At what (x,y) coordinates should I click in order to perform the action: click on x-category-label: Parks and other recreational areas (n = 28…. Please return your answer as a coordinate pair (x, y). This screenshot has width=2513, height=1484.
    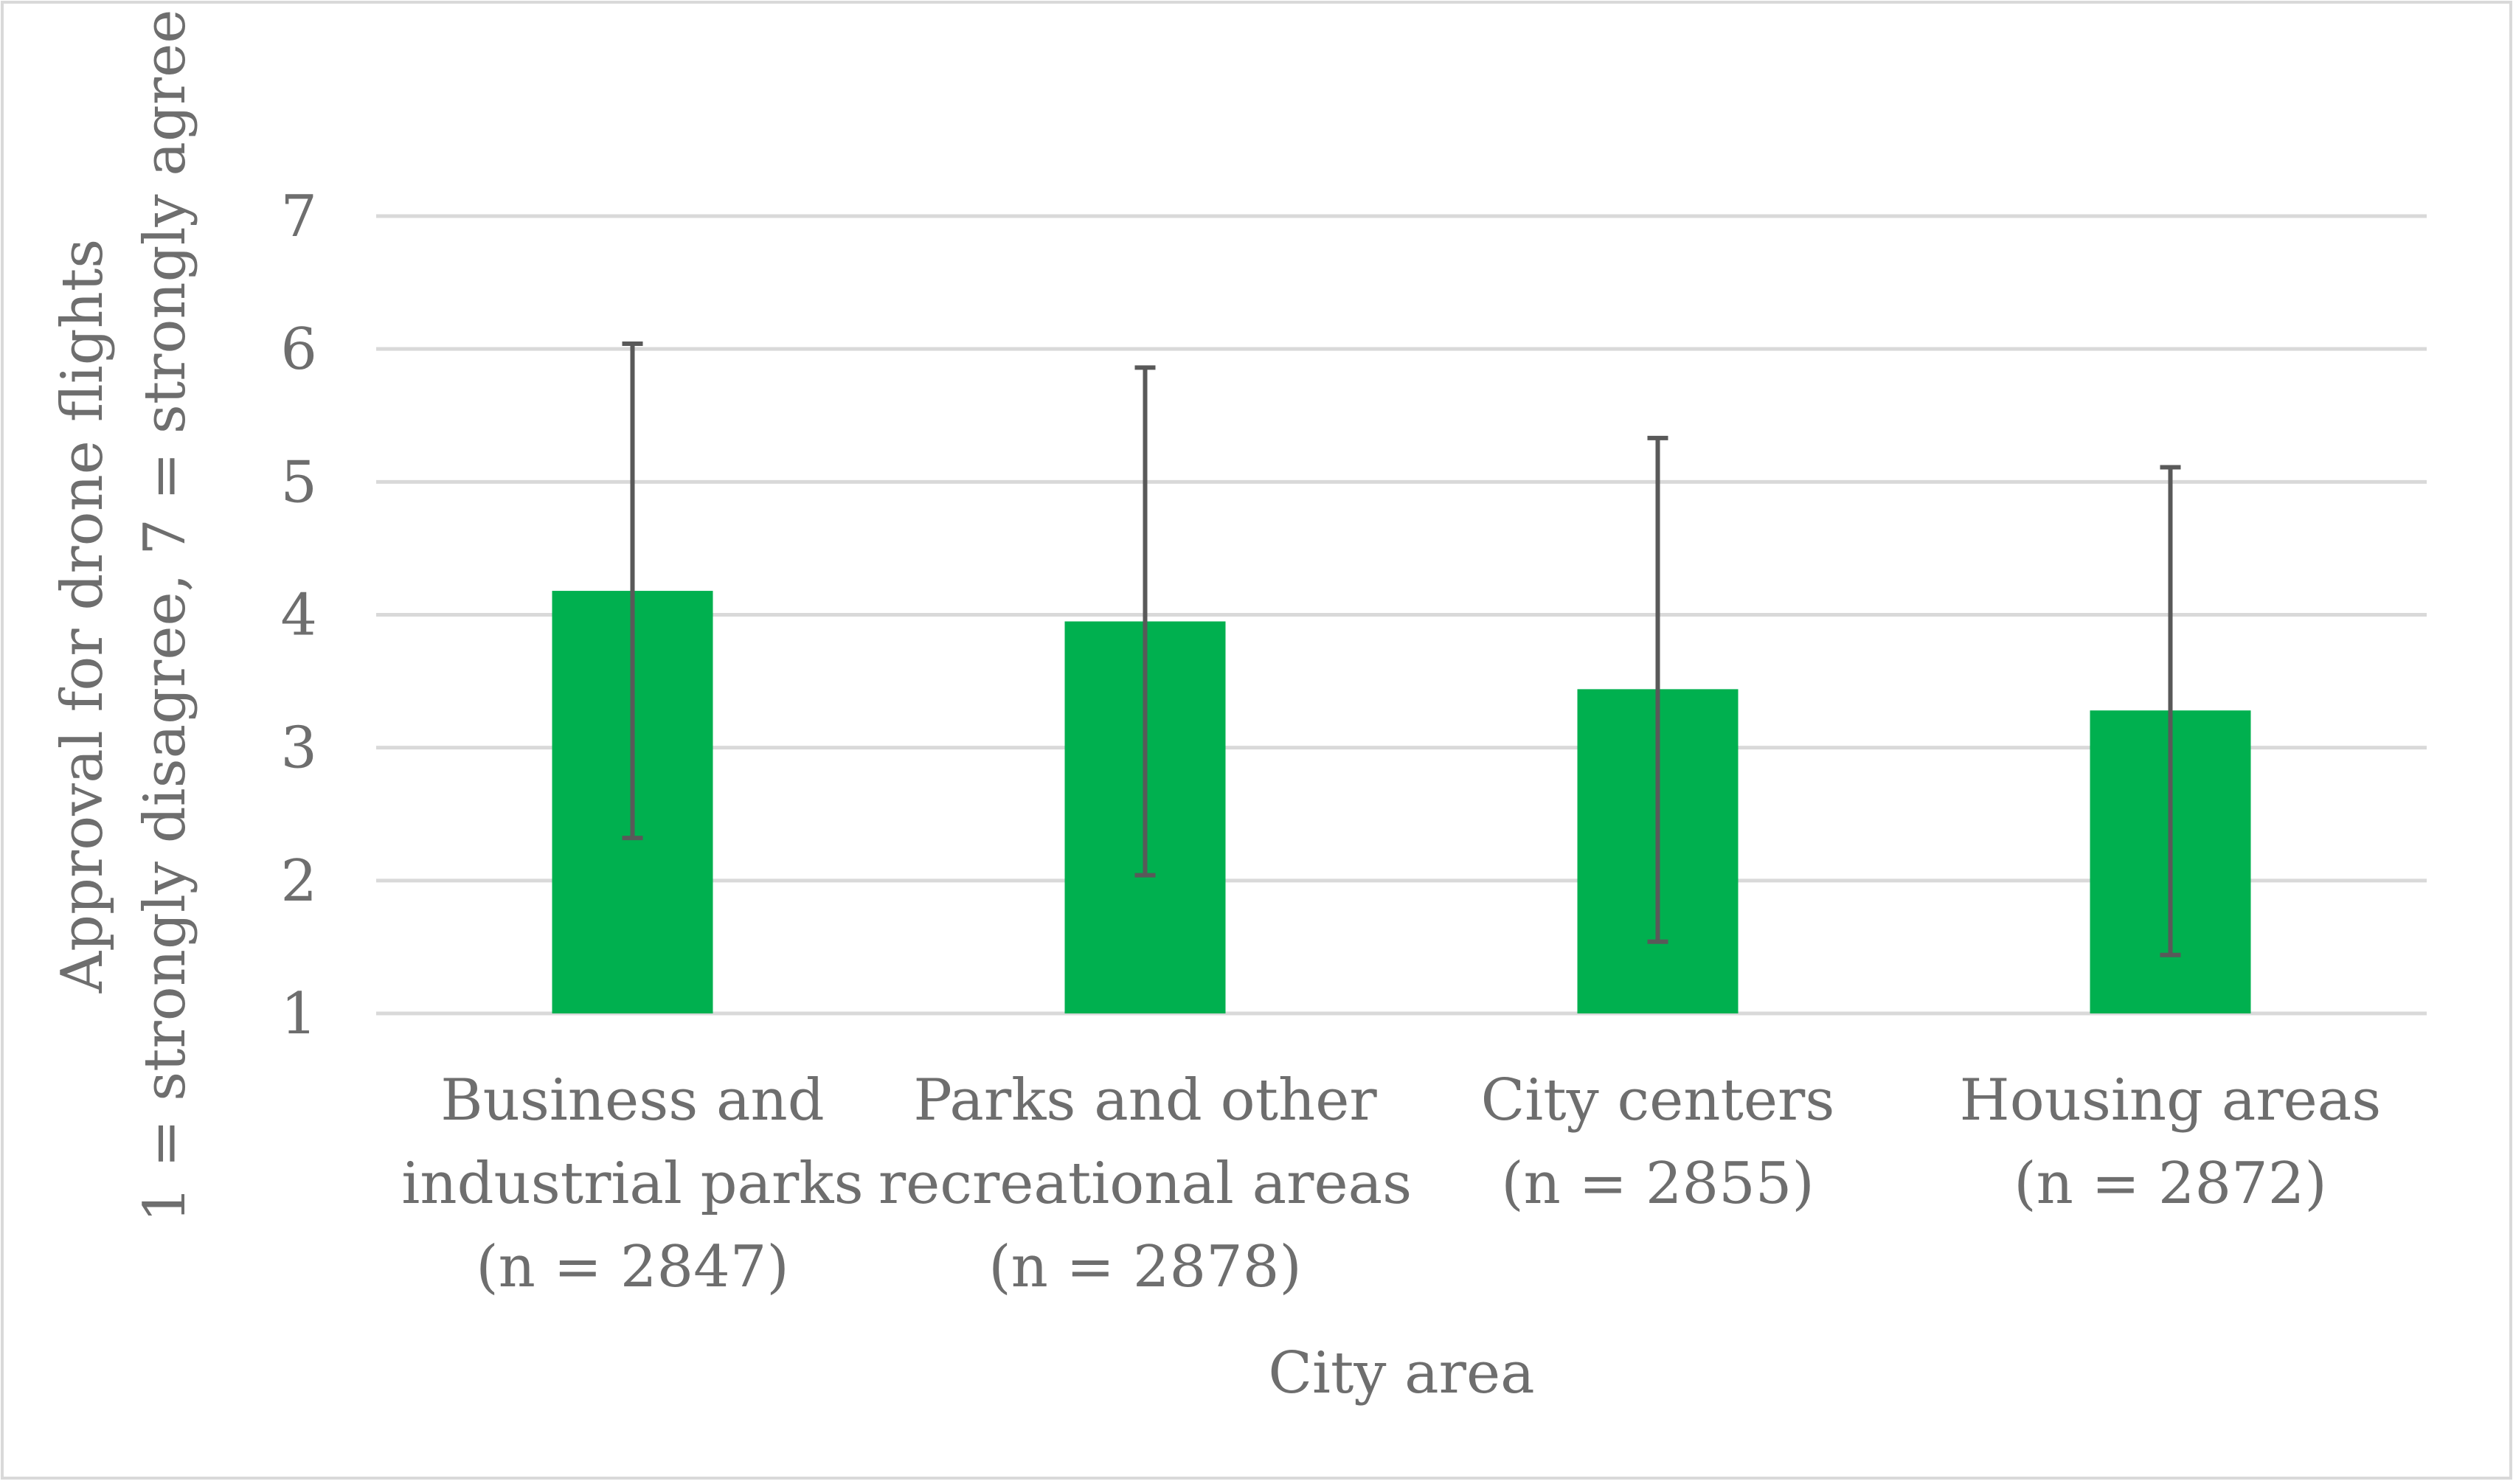
    Looking at the image, I should click on (1145, 1183).